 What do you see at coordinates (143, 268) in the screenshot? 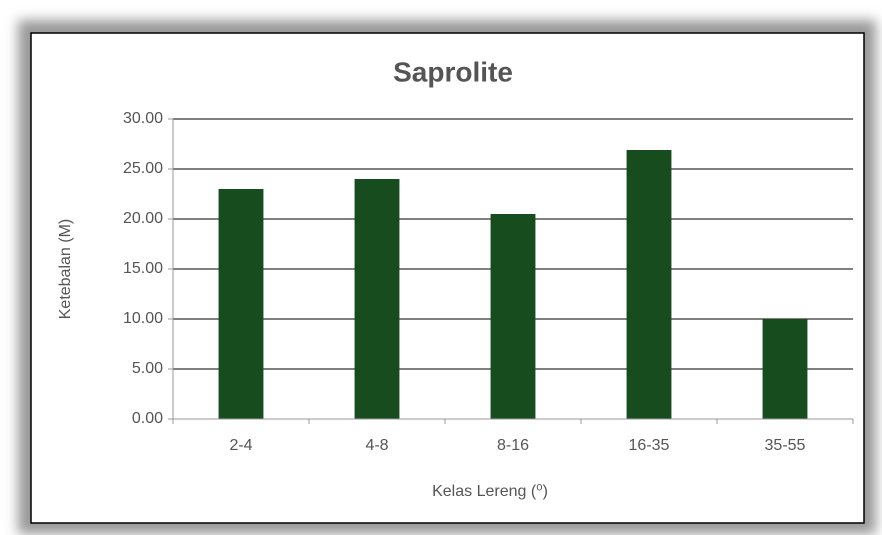
I see `y-tick-label: 15.00` at bounding box center [143, 268].